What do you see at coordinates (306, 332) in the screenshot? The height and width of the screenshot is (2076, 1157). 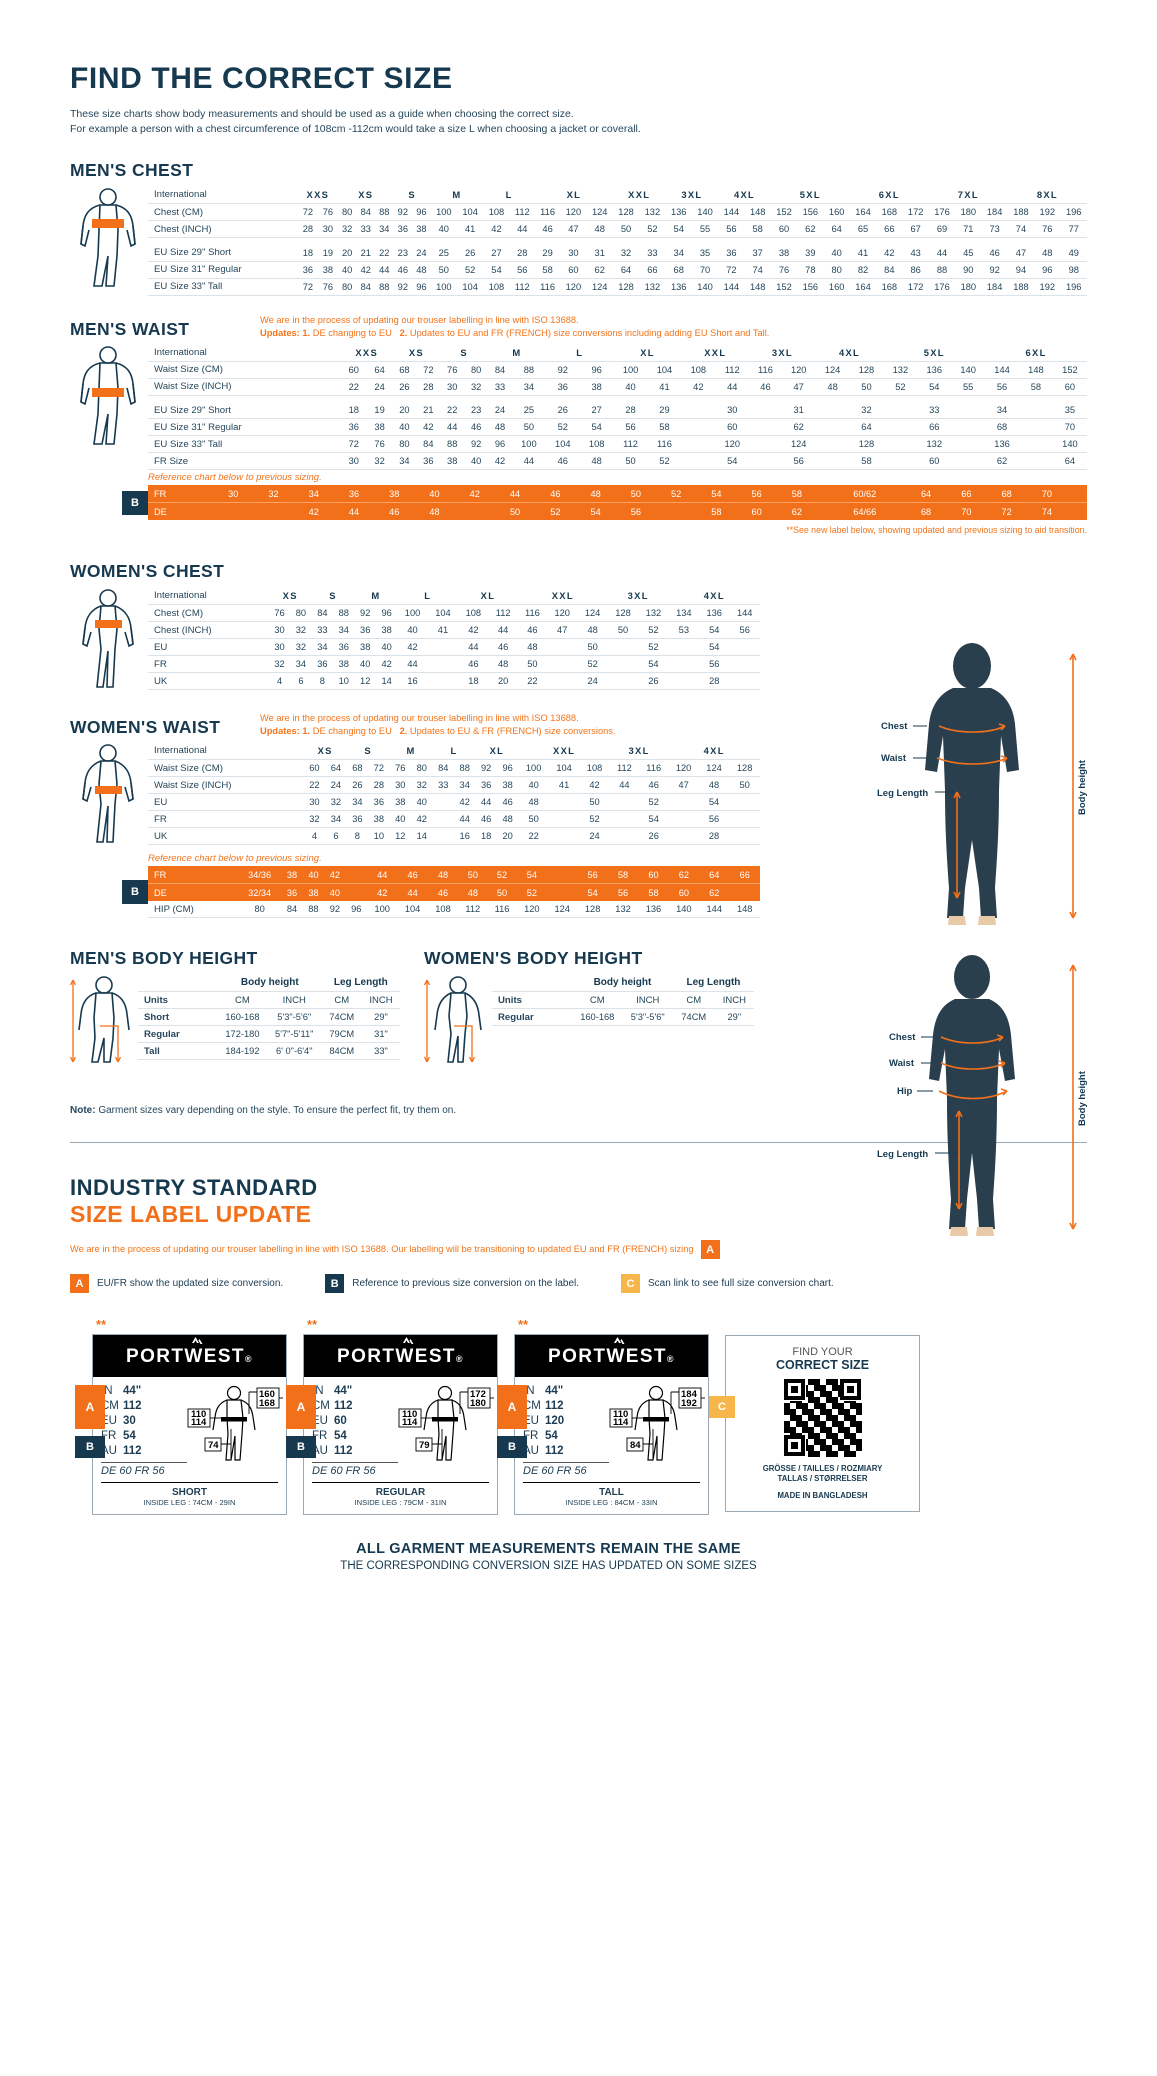 I see `notice-update-1-num: 1.` at bounding box center [306, 332].